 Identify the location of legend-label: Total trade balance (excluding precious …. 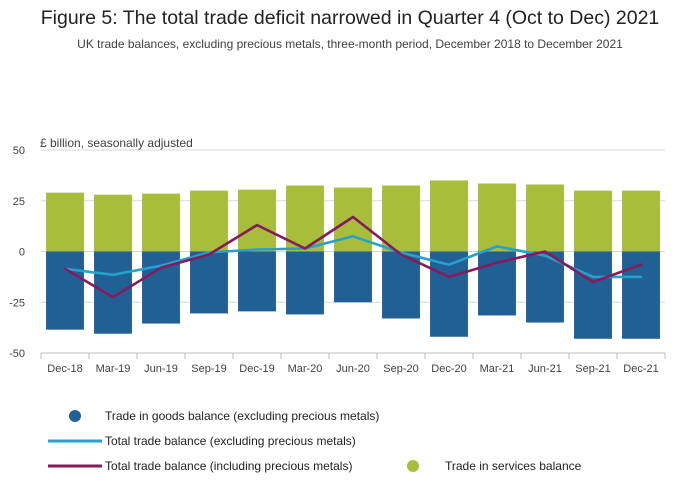
(230, 441).